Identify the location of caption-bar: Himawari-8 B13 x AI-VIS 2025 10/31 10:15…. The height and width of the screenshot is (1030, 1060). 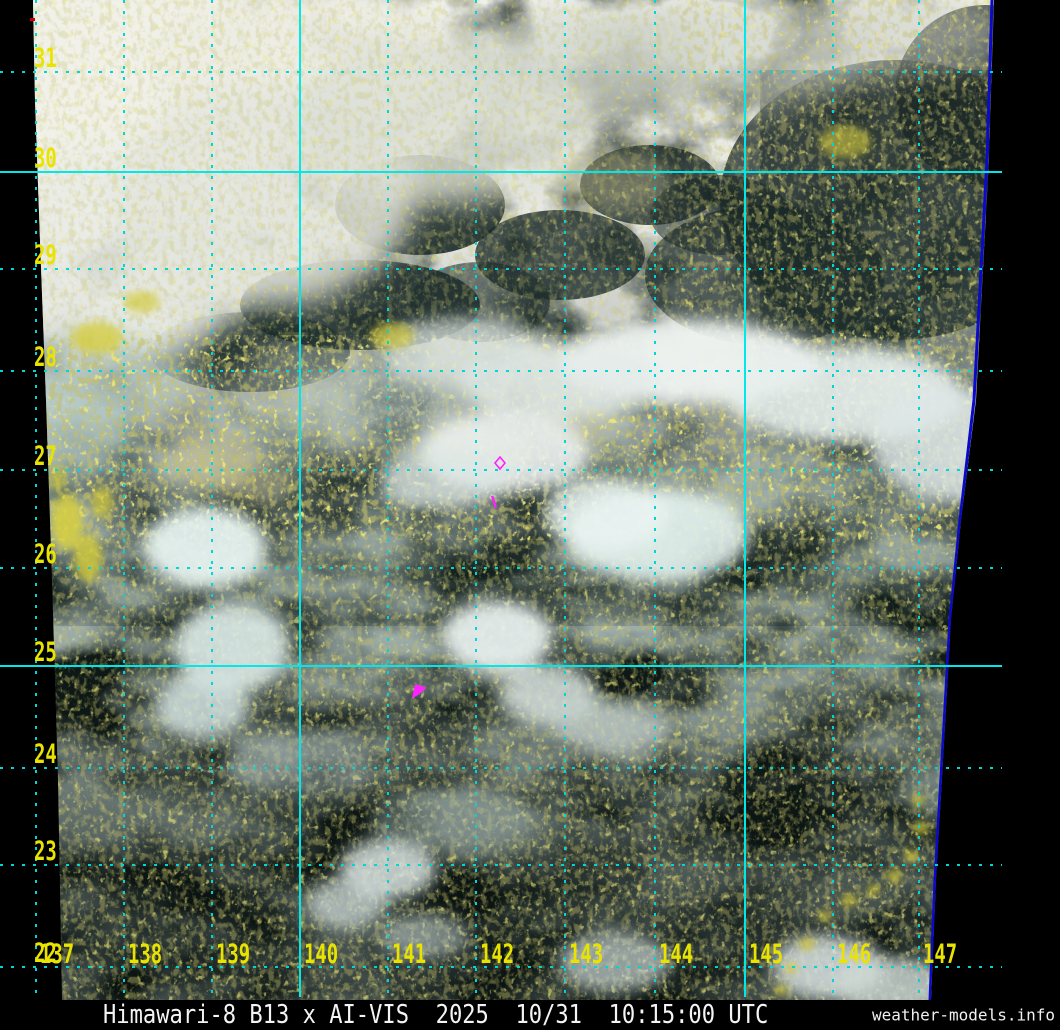
(530, 1015).